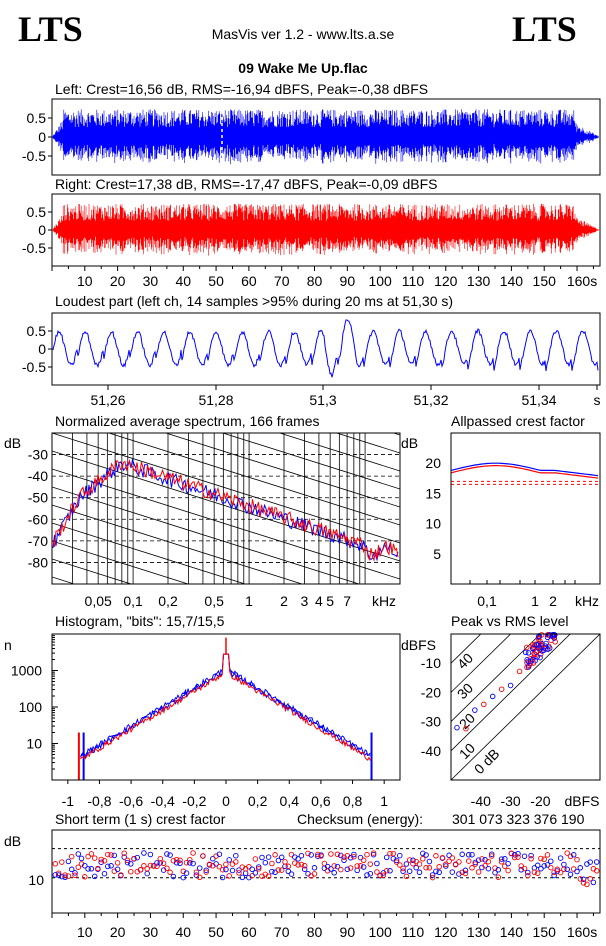  Describe the element at coordinates (12, 841) in the screenshot. I see `short-term-ylabel: dB` at that location.